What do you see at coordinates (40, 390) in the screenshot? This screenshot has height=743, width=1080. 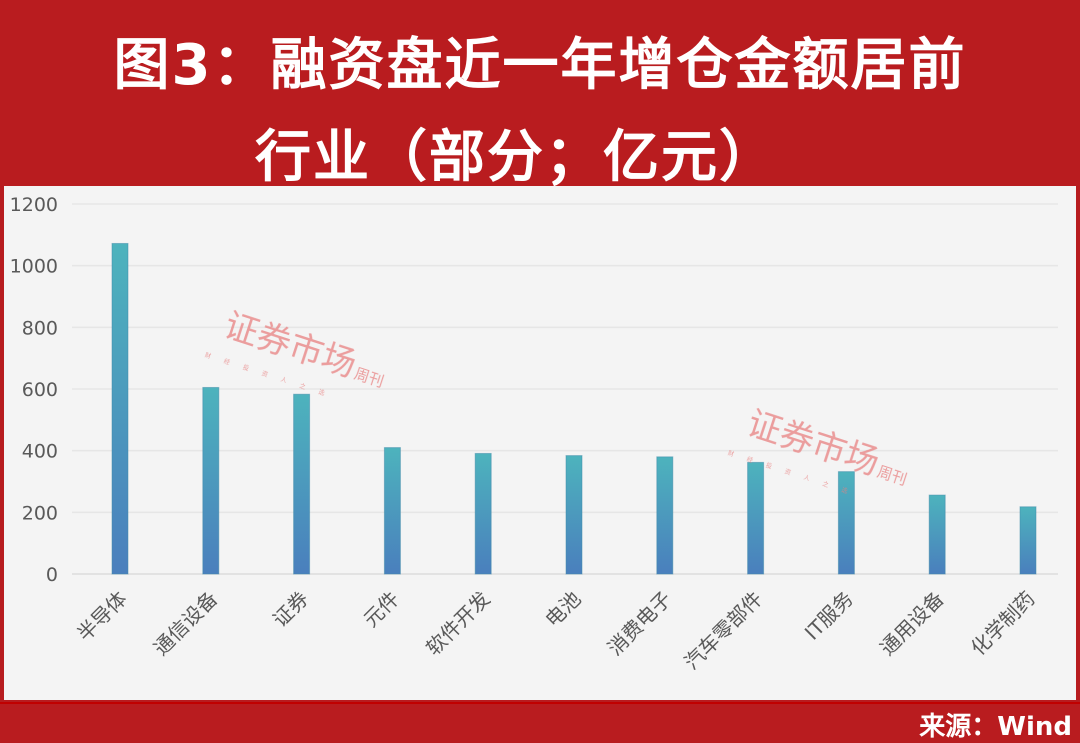 I see `y-tick-label: 600` at bounding box center [40, 390].